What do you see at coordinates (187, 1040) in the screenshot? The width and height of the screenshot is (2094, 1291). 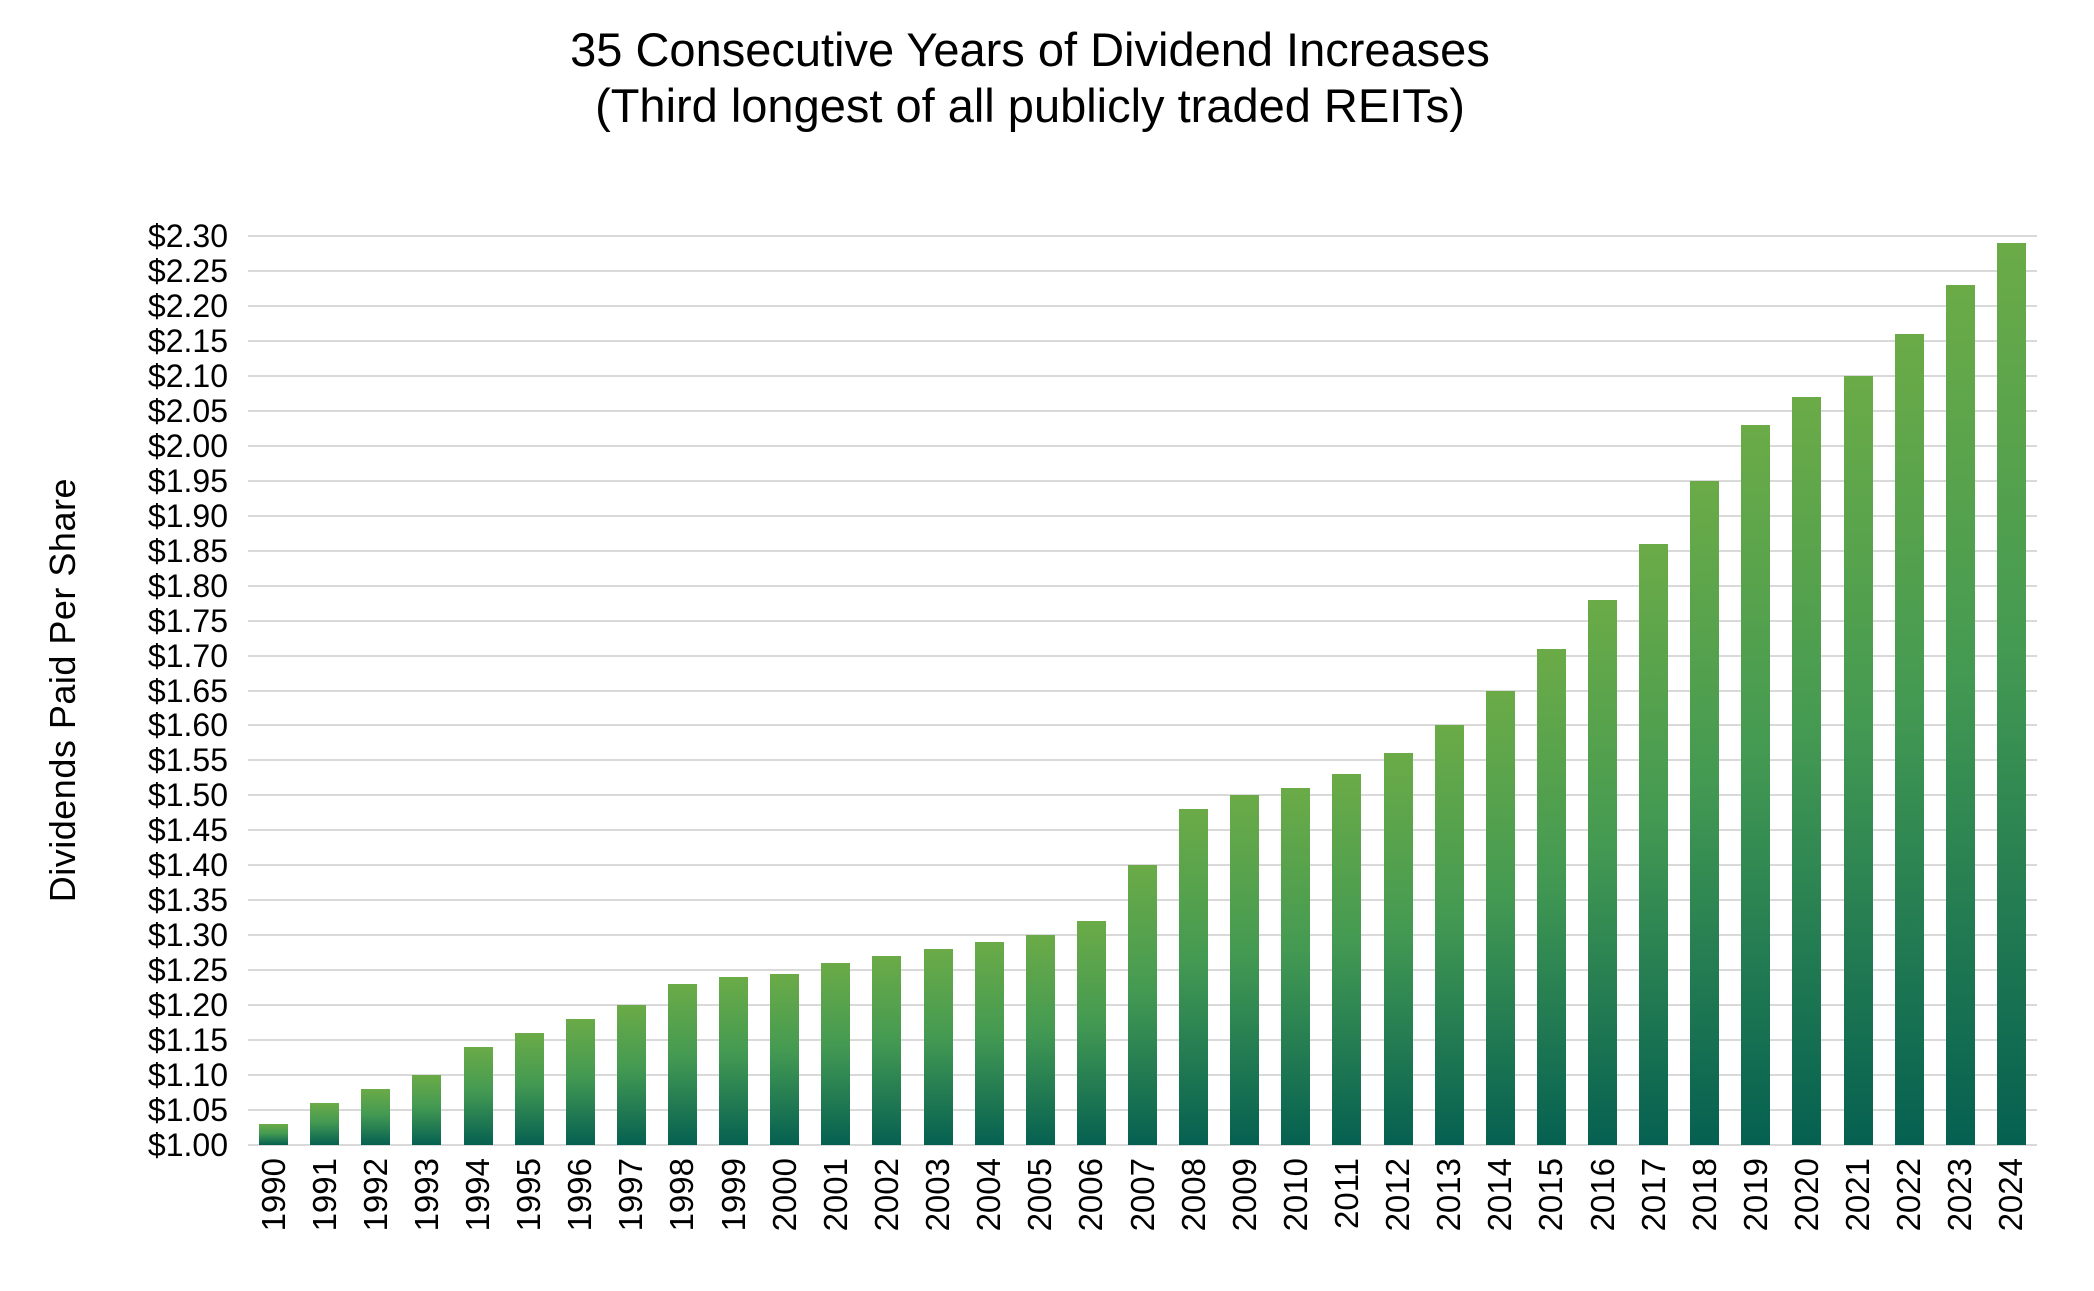 I see `y-tick-label: $1.15` at bounding box center [187, 1040].